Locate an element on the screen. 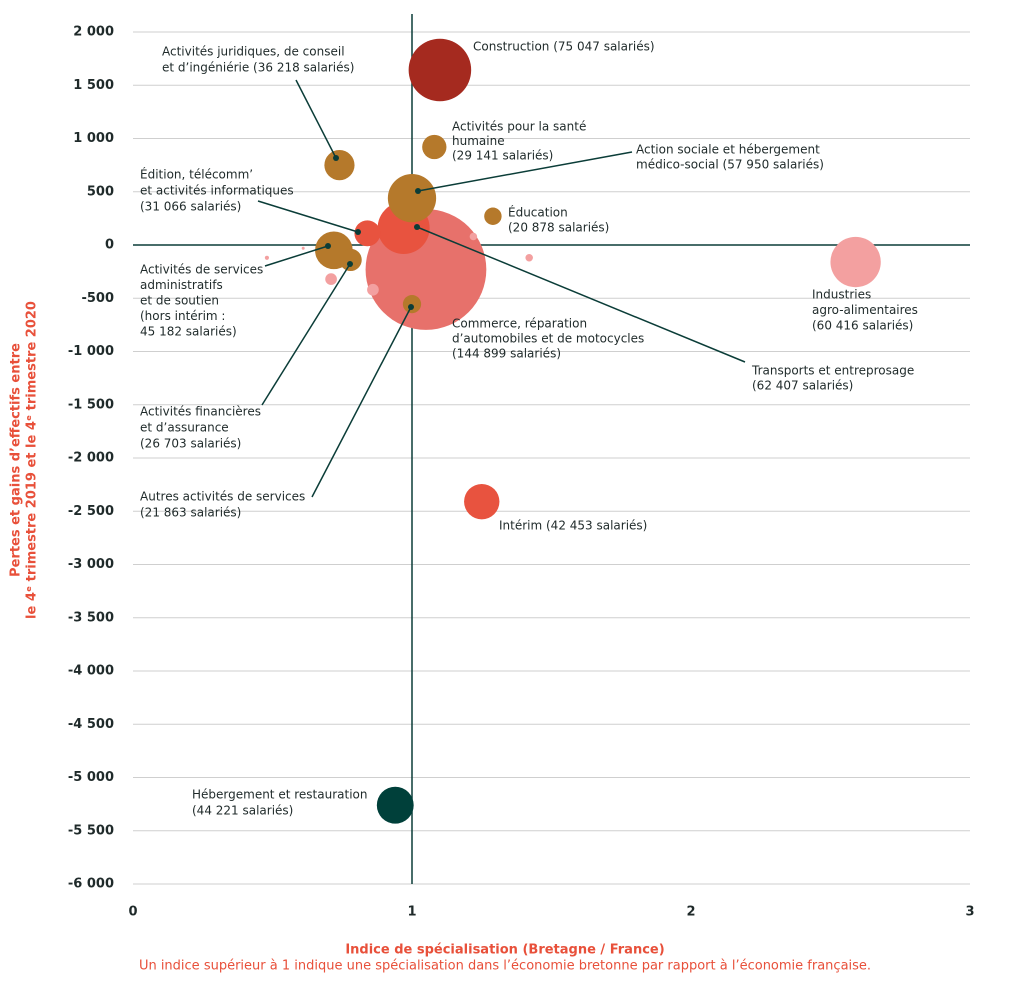 The height and width of the screenshot is (984, 1009). y-axis-title: Pertes et gains d’effectifs entre is located at coordinates (16, 460).